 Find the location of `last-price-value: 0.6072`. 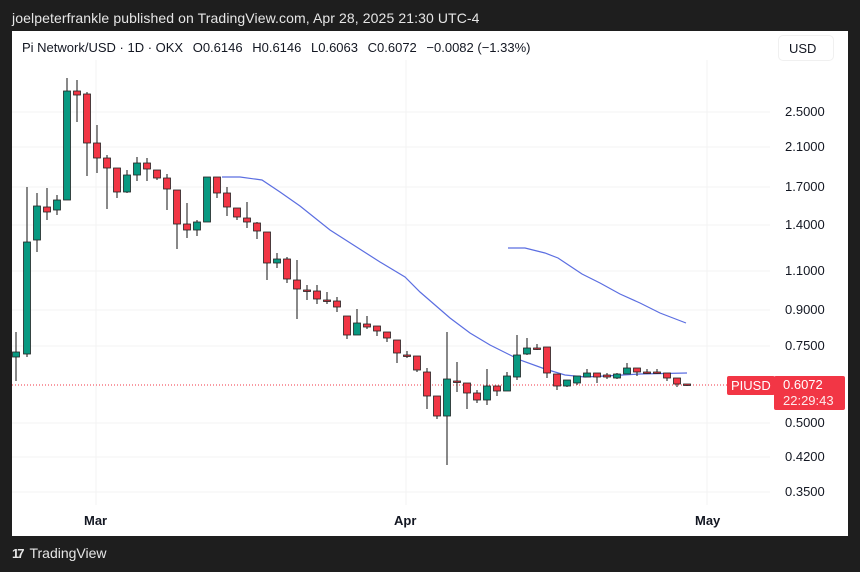

last-price-value: 0.6072 is located at coordinates (803, 384).